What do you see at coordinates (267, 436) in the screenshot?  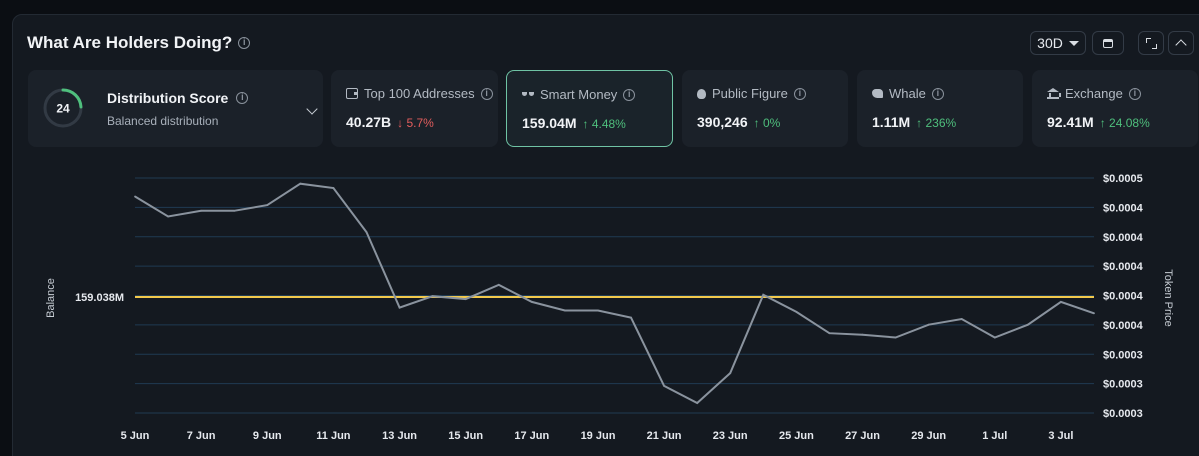 I see `x-tick-label: 9 Jun` at bounding box center [267, 436].